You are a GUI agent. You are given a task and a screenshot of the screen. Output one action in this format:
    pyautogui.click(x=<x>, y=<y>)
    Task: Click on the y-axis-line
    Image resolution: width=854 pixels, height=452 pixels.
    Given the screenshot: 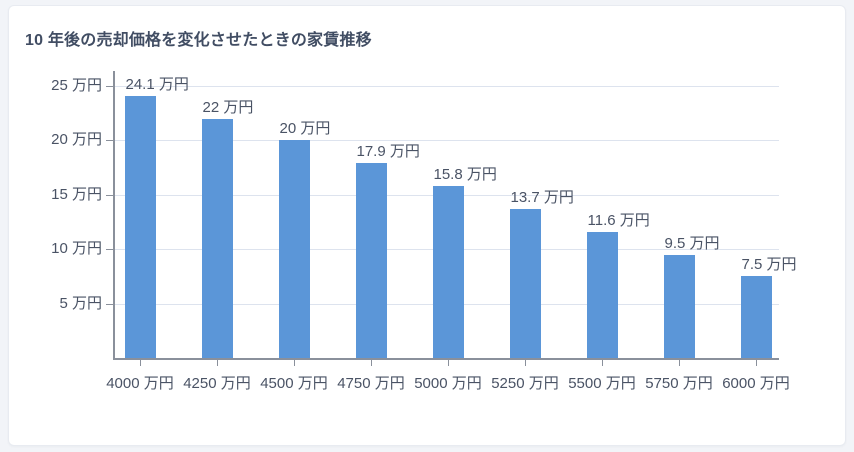 What is the action you would take?
    pyautogui.click(x=114, y=215)
    